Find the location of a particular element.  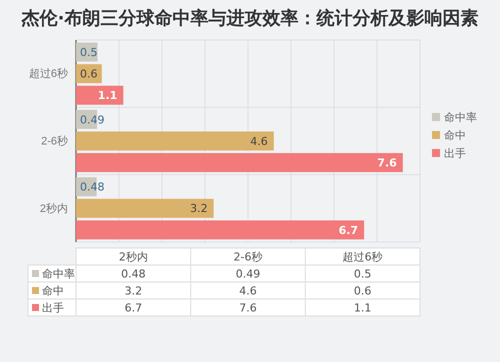

data-label: 0.48 is located at coordinates (92, 187).